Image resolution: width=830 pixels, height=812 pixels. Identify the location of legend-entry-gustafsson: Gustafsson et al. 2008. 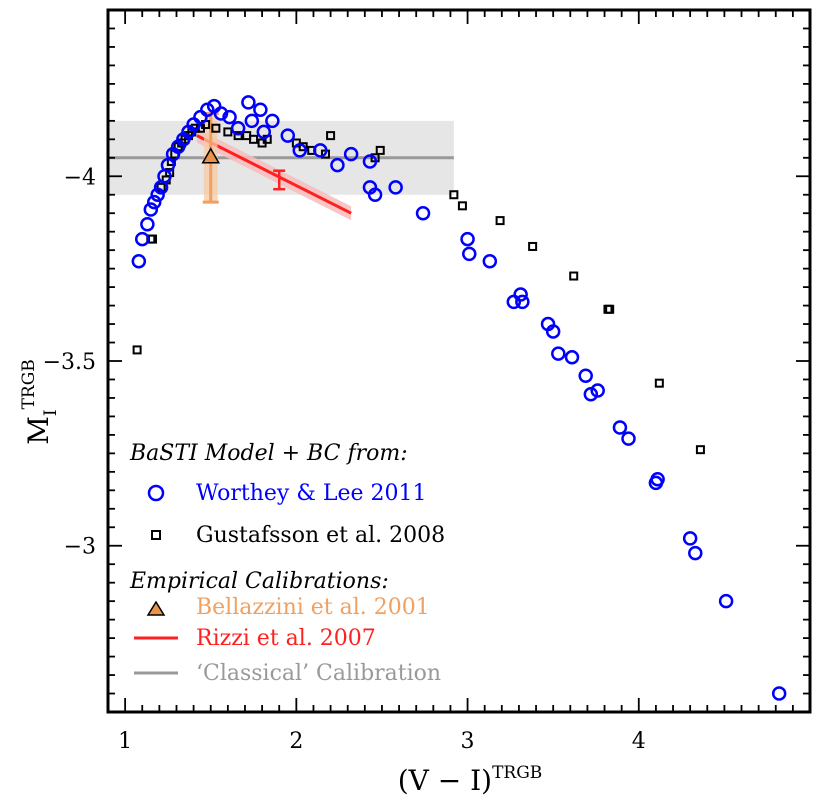
(320, 535).